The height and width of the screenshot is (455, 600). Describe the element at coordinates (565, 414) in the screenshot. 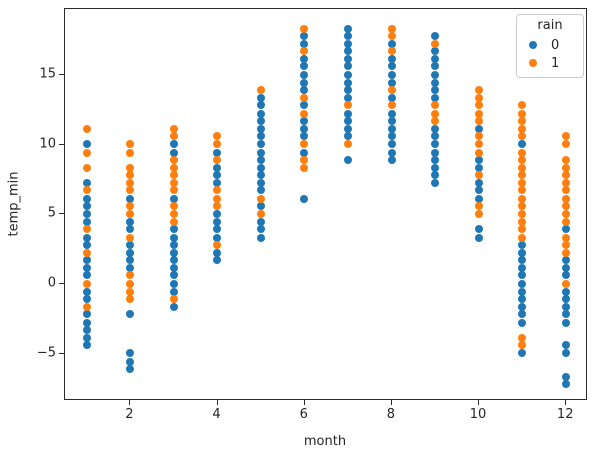

I see `x-tick-label: 12` at that location.